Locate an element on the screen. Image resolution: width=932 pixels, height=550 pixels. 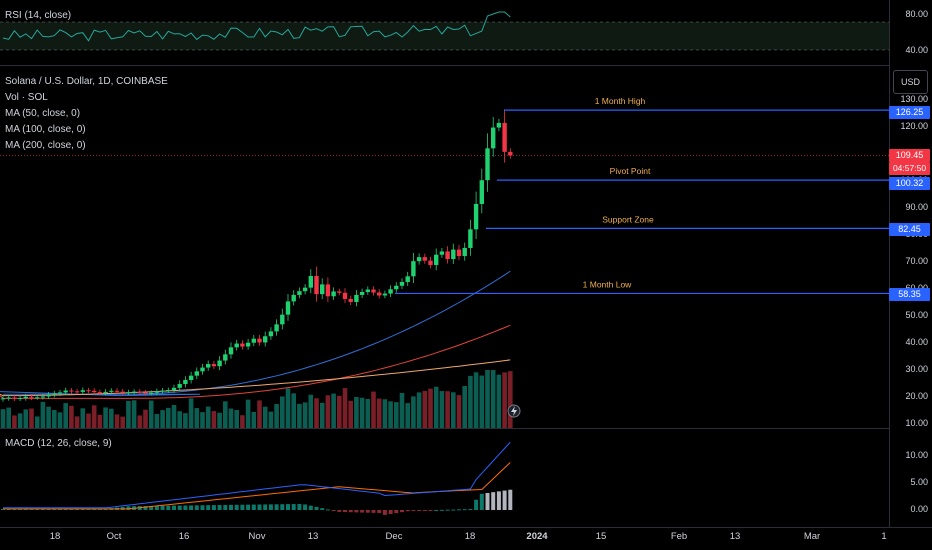
macd-label: MACD (12, 26, close, 9) is located at coordinates (58, 443).